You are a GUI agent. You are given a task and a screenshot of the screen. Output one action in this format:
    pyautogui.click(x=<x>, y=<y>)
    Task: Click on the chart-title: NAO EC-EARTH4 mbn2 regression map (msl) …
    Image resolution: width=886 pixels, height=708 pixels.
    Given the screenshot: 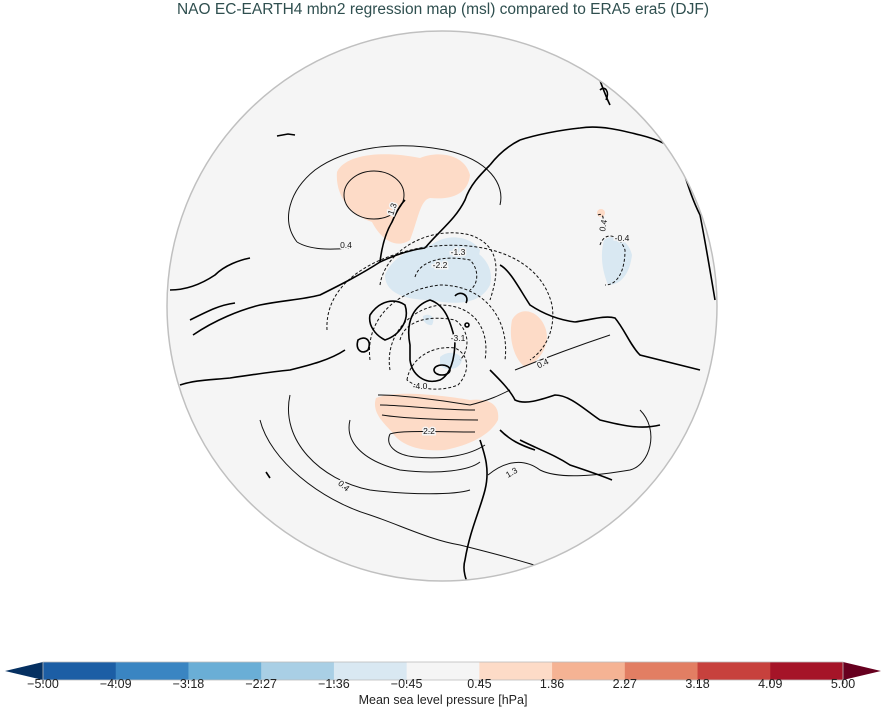 What is the action you would take?
    pyautogui.click(x=443, y=9)
    